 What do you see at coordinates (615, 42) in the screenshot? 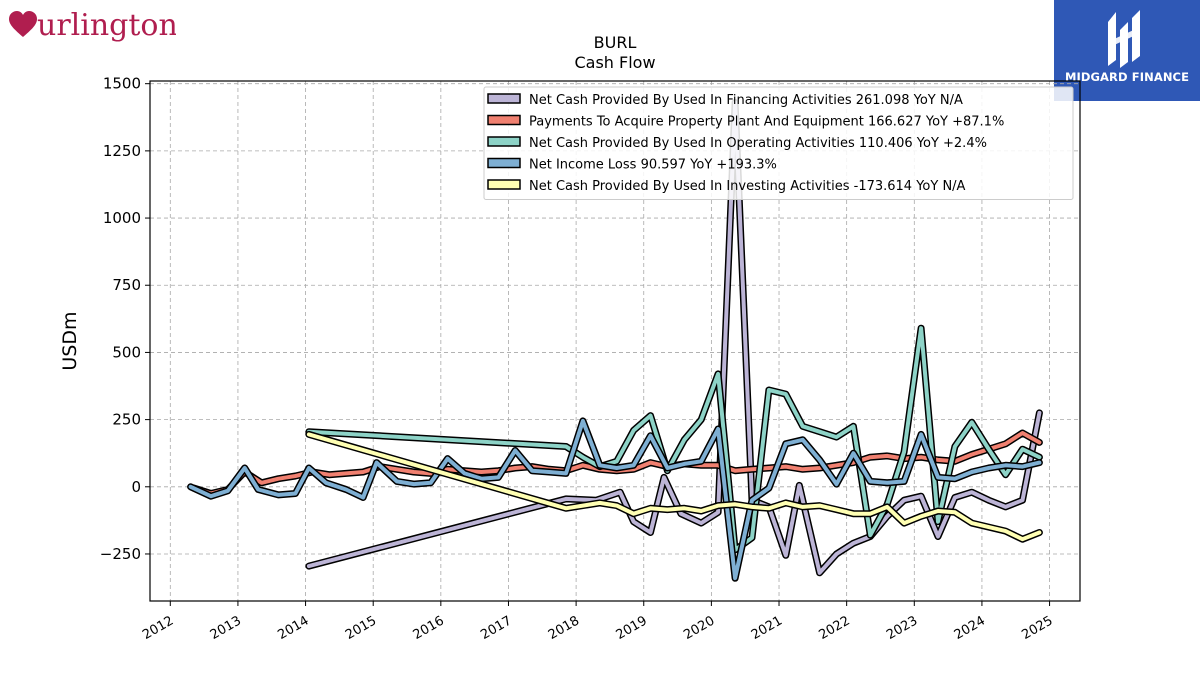
I see `chart-title: BURL` at bounding box center [615, 42].